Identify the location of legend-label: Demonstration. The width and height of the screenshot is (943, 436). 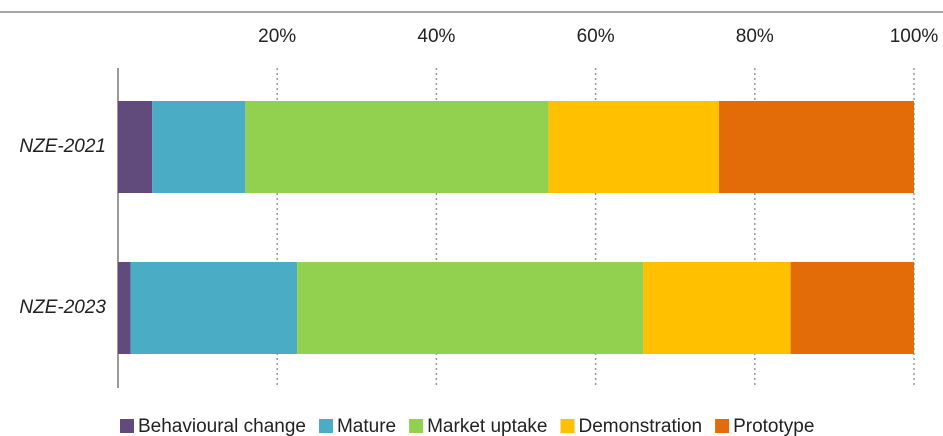
(641, 426).